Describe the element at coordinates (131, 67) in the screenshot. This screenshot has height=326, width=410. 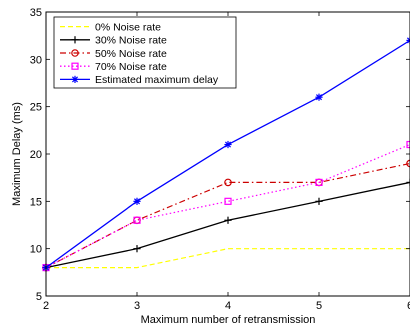
I see `legend-label-4: 70% Noise rate` at that location.